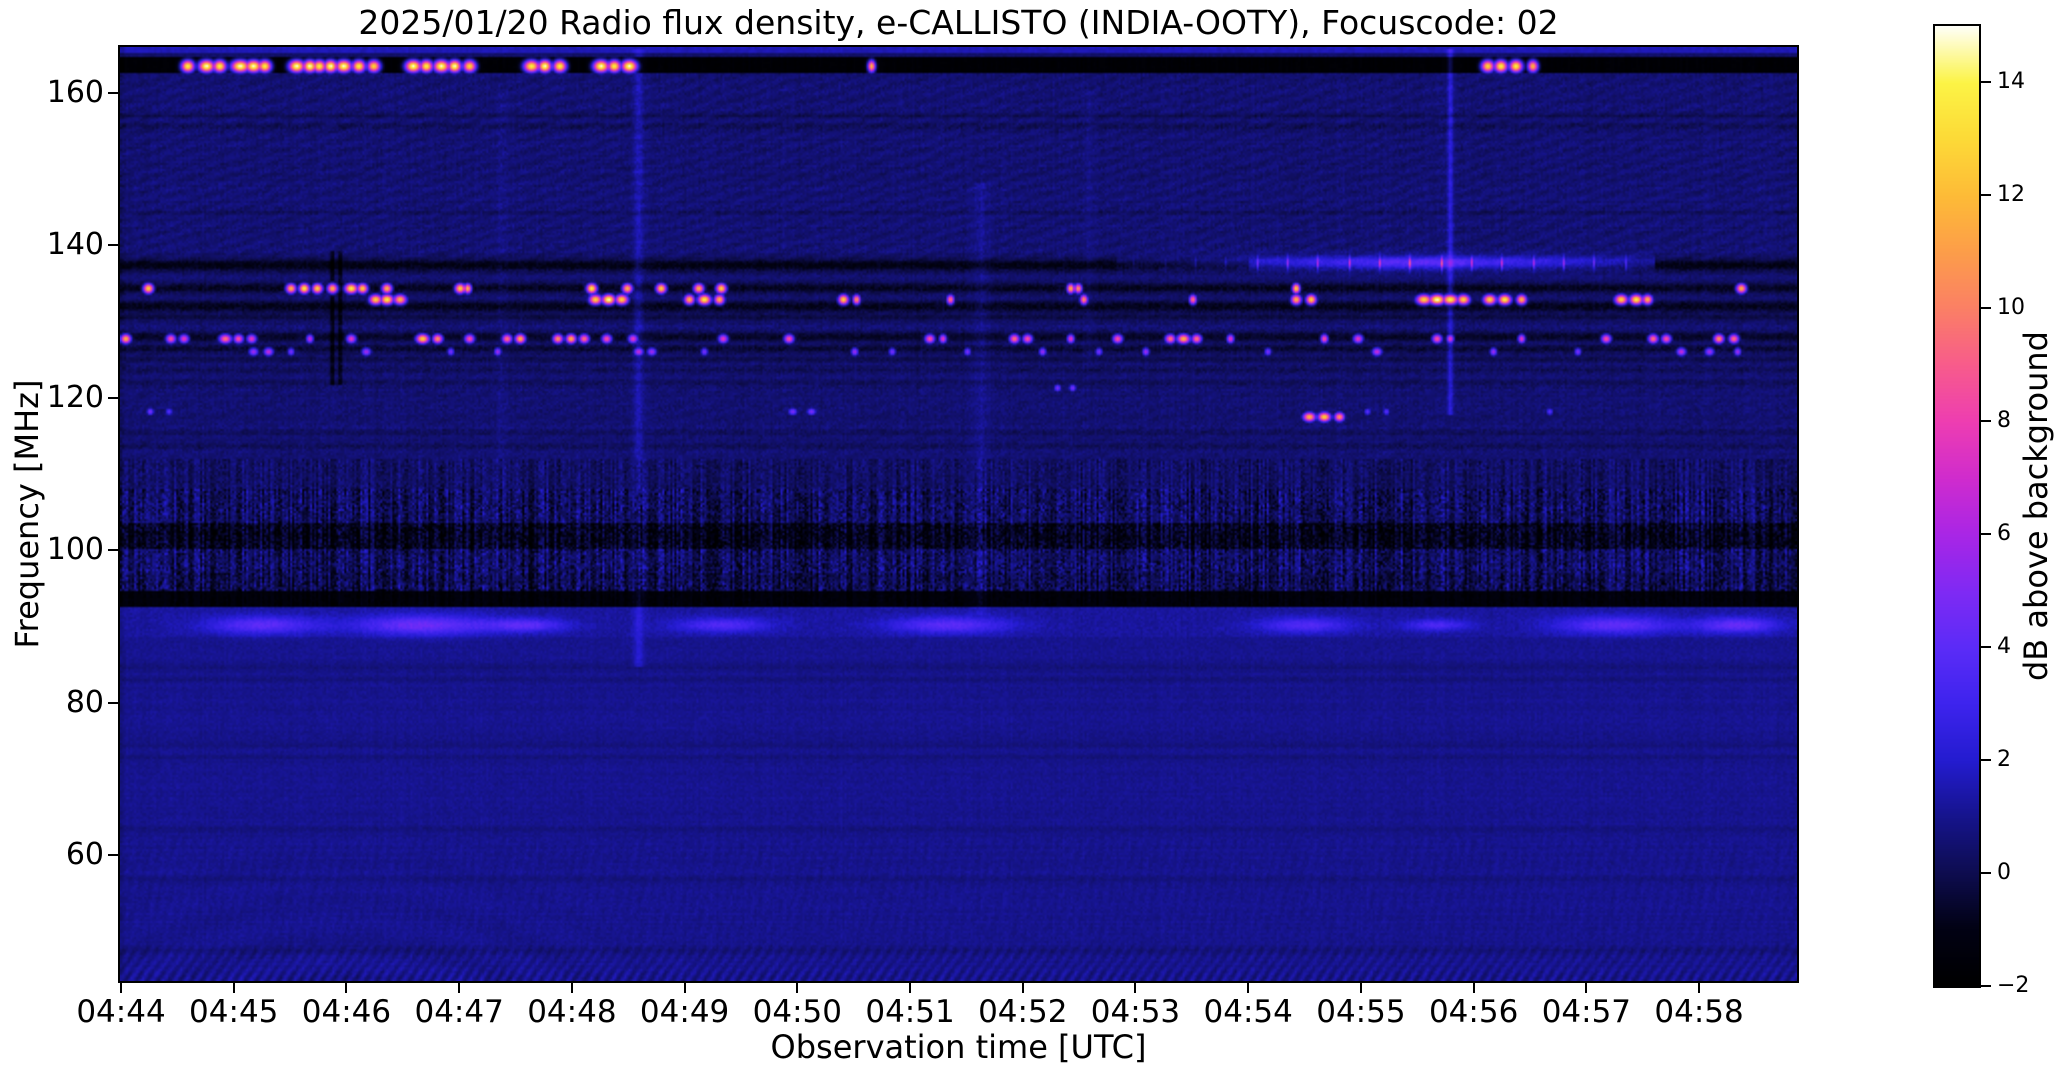 The height and width of the screenshot is (1067, 2066). I want to click on colorbar-tick-label: −2, so click(2013, 985).